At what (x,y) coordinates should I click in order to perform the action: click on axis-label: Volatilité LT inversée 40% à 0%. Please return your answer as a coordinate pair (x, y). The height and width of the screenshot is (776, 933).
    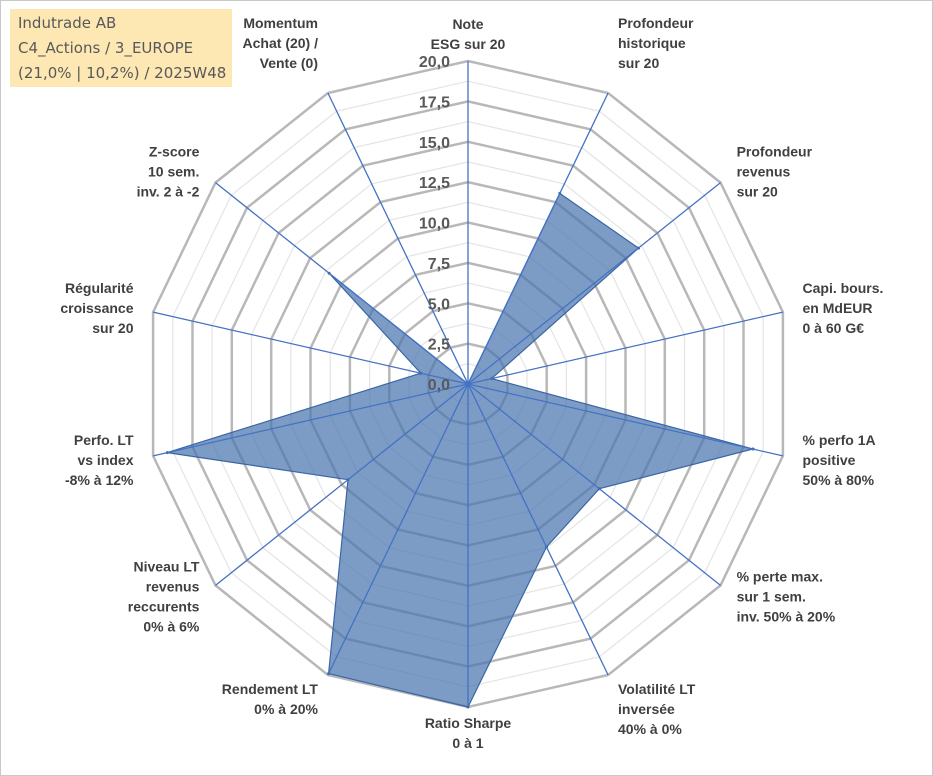
    Looking at the image, I should click on (657, 709).